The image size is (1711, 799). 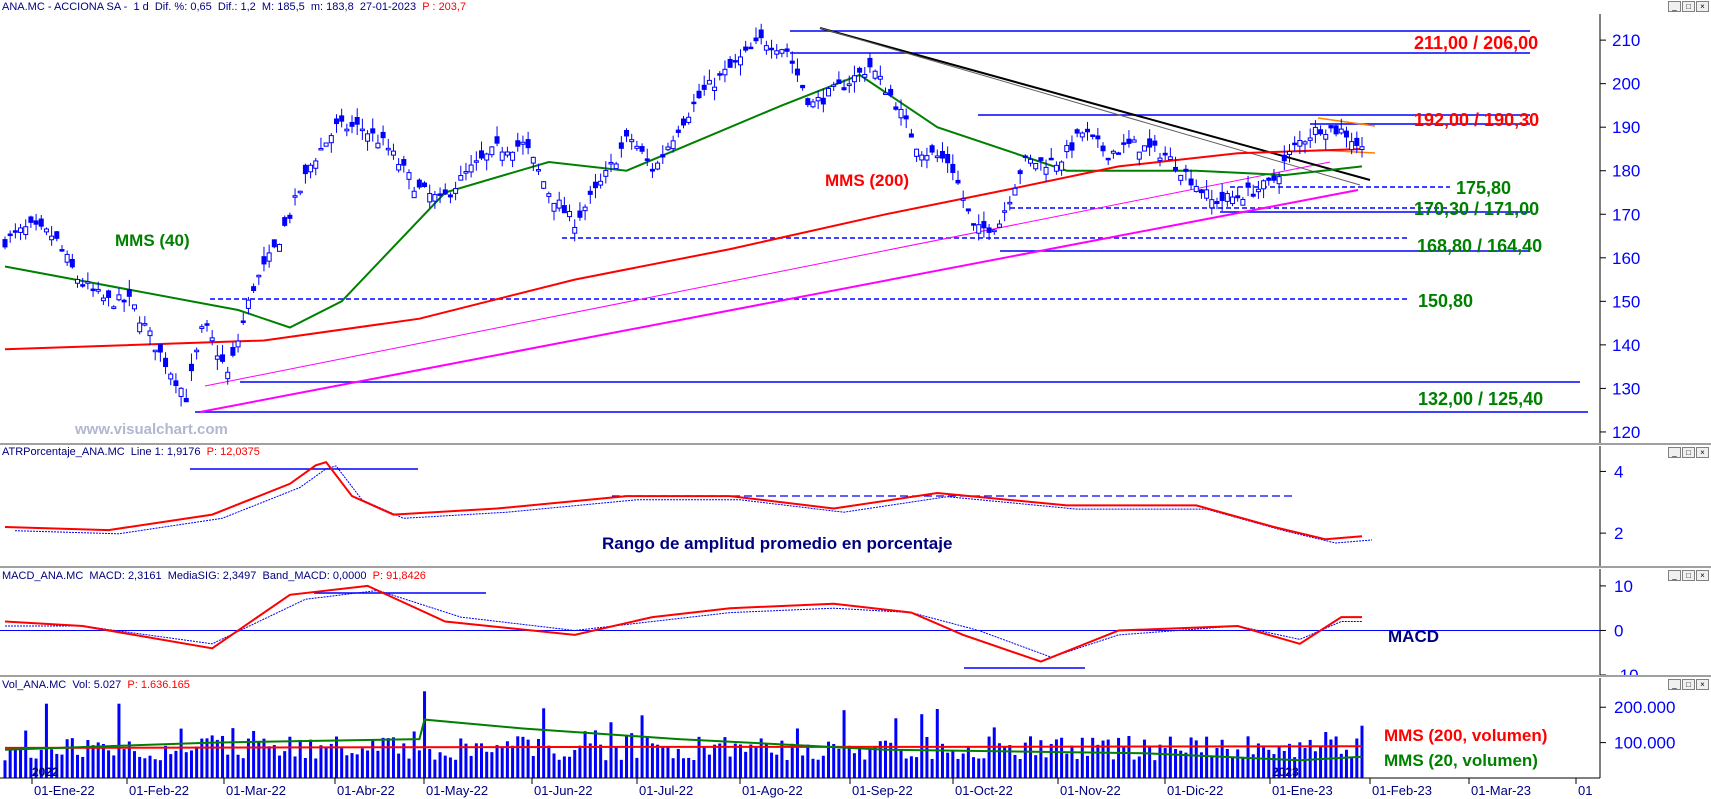 I want to click on price-close-button: ×, so click(x=1702, y=6).